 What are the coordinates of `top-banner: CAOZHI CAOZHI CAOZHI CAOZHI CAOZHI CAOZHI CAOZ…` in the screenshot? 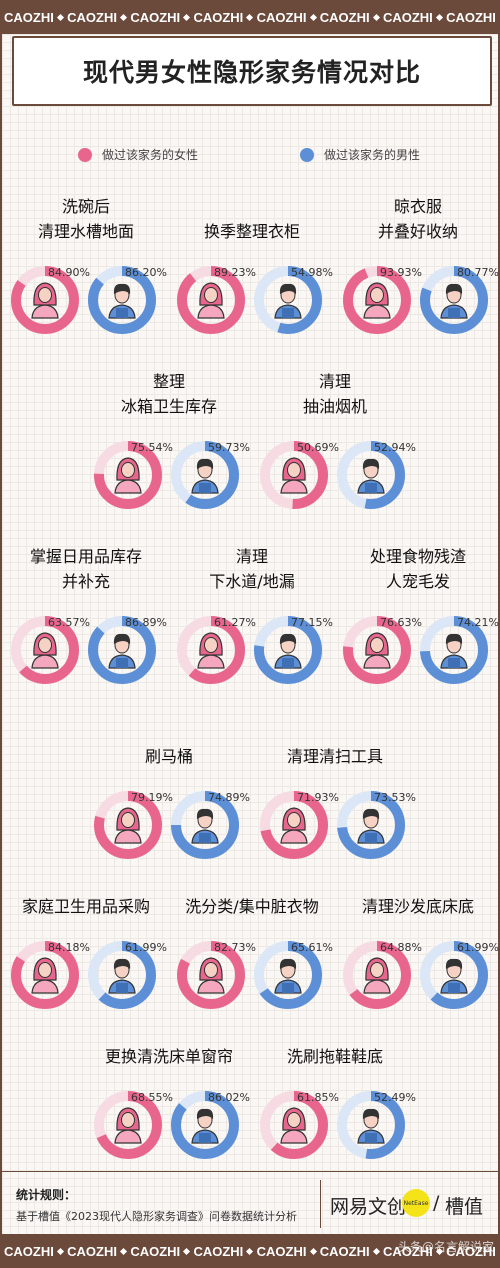 It's located at (250, 17).